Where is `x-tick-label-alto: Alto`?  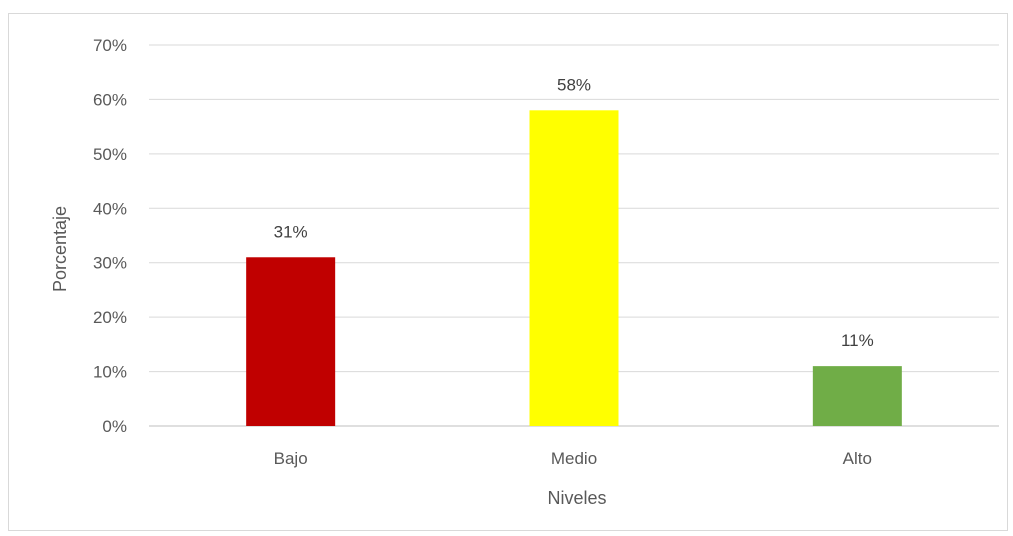 x-tick-label-alto: Alto is located at coordinates (857, 458).